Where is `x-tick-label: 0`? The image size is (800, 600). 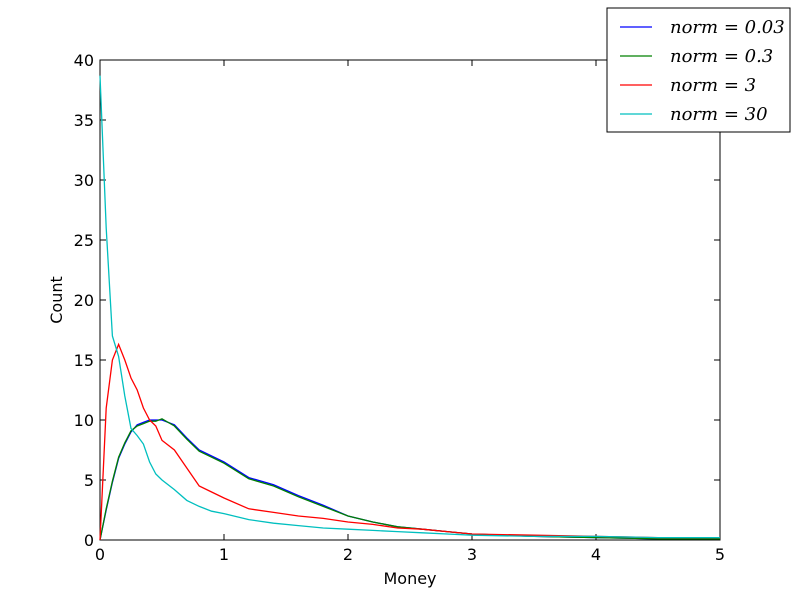
x-tick-label: 0 is located at coordinates (100, 554).